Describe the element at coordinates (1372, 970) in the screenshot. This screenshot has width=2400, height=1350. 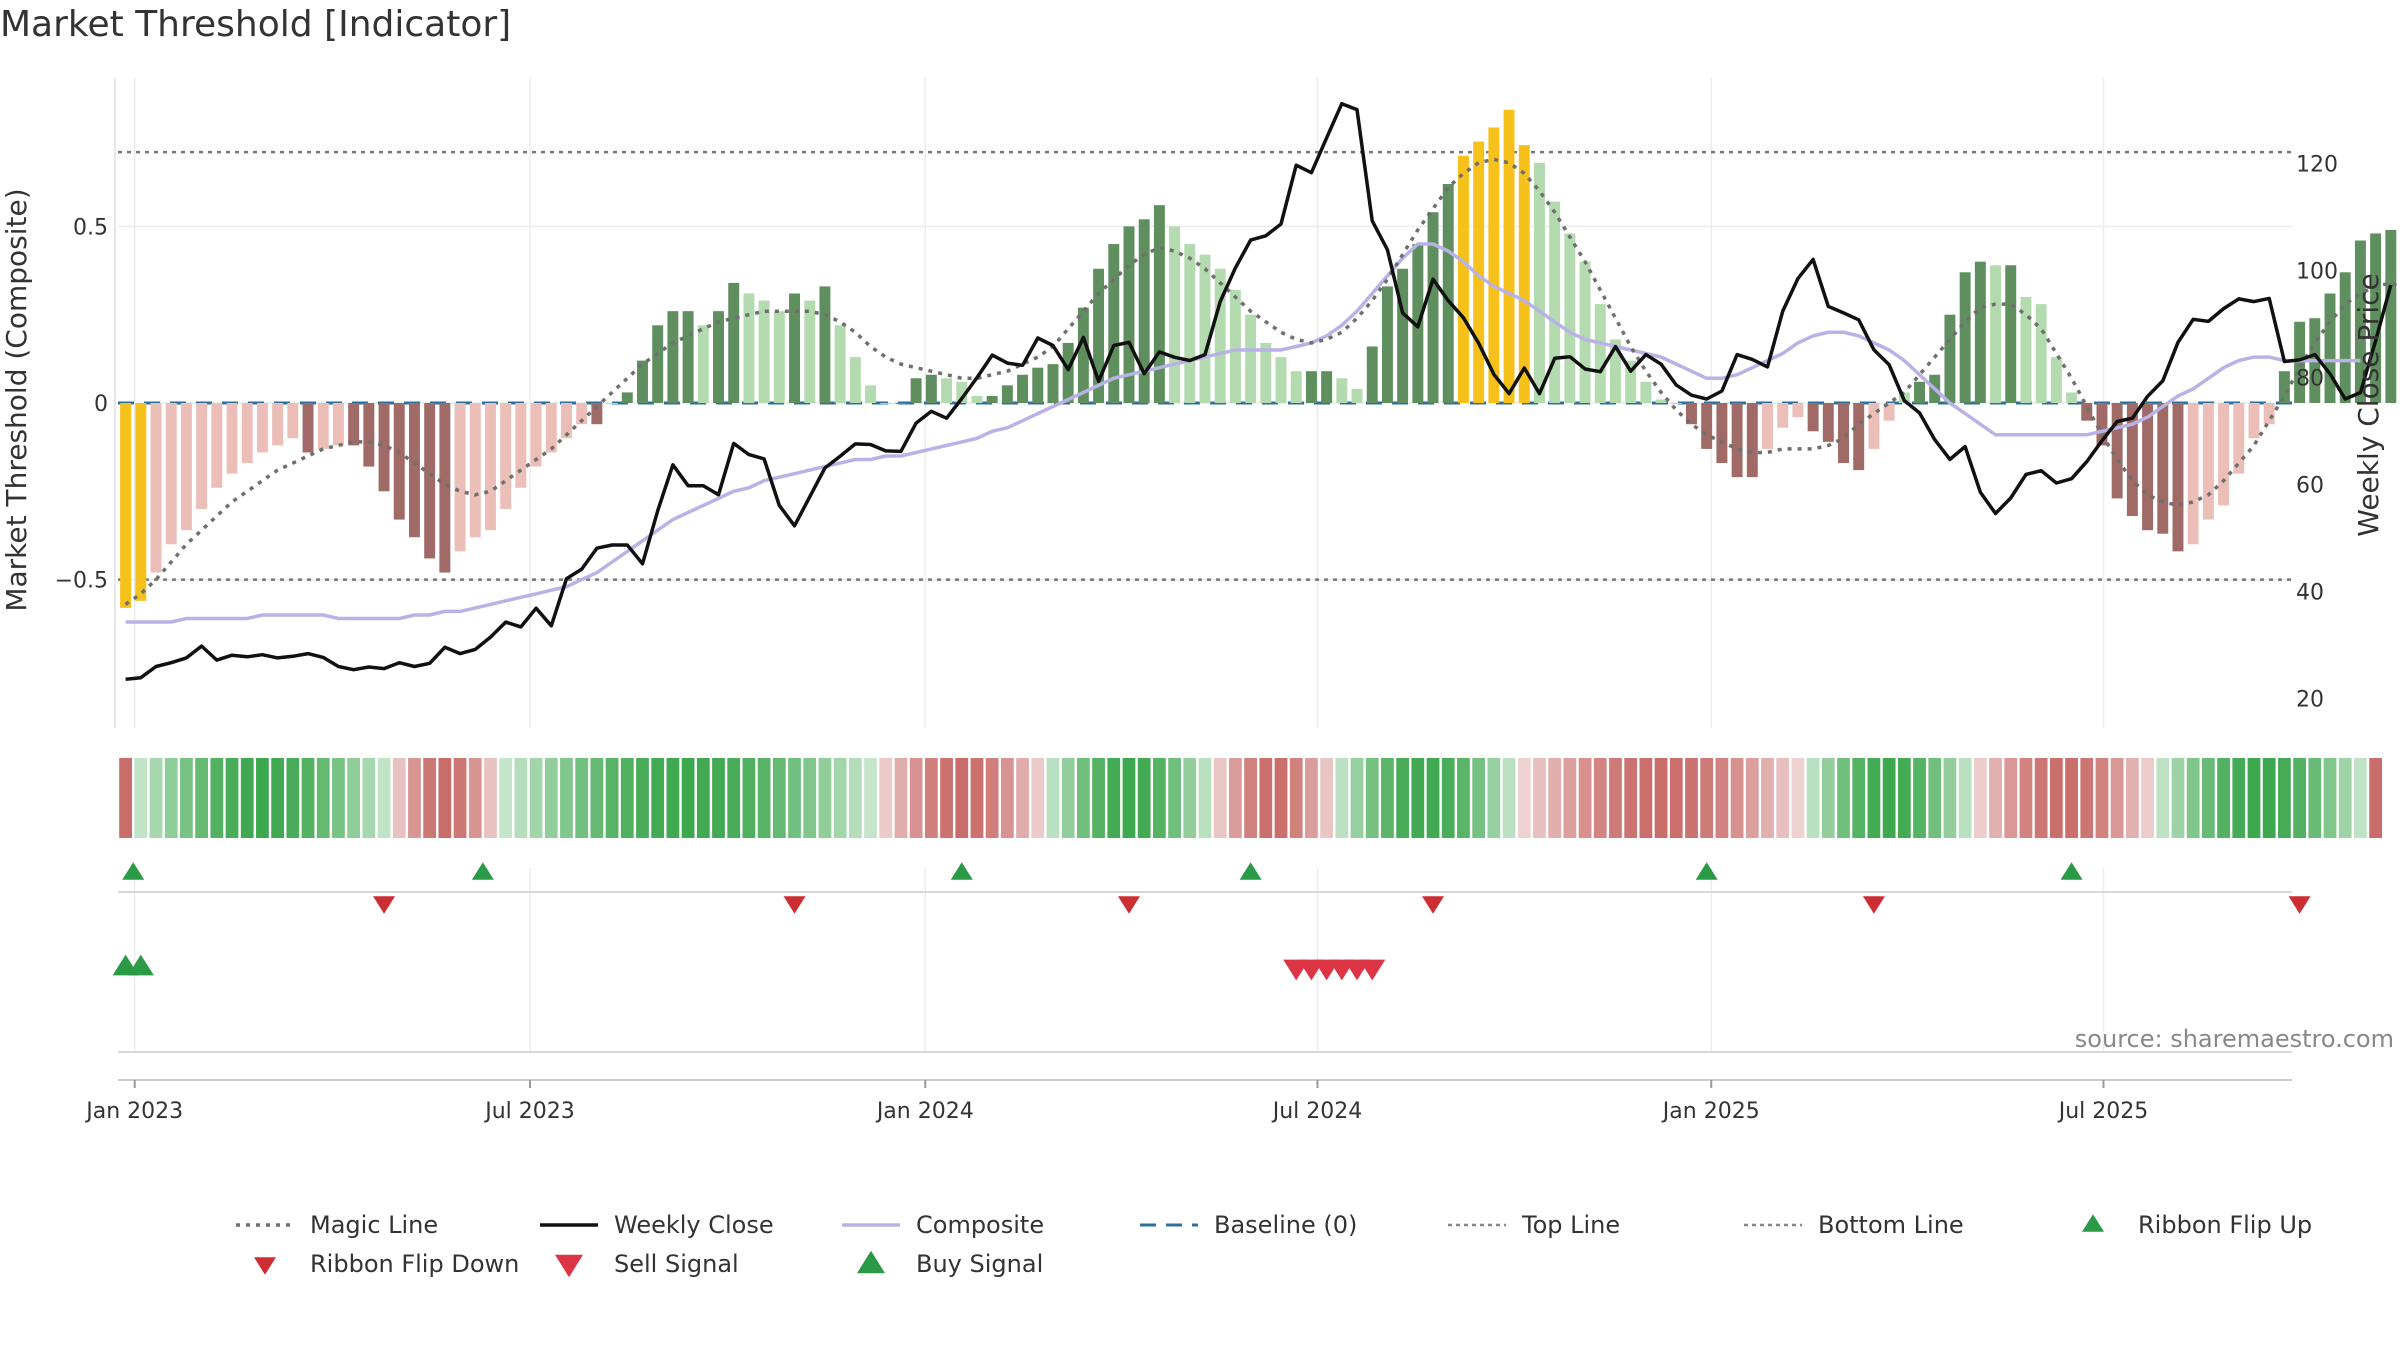
I see `sell-signal-marker` at that location.